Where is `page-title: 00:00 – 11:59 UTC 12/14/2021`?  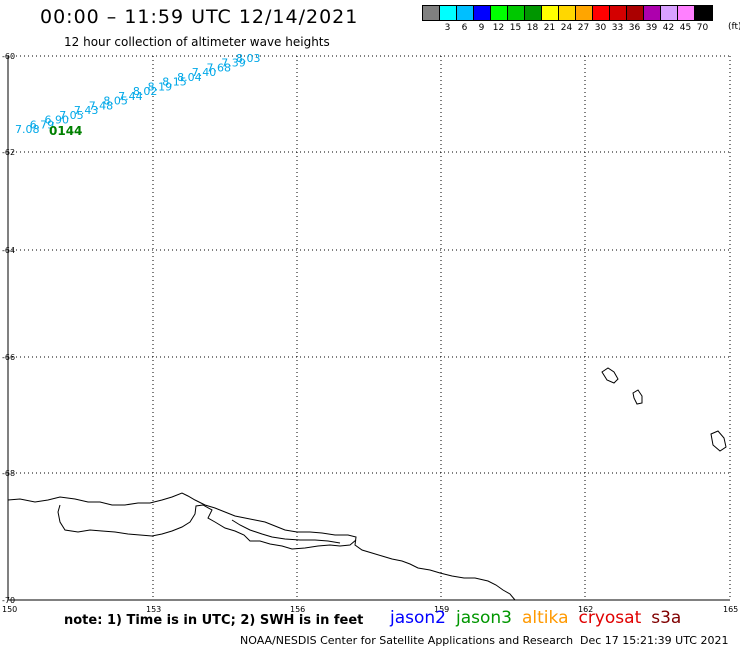 page-title: 00:00 – 11:59 UTC 12/14/2021 is located at coordinates (199, 17).